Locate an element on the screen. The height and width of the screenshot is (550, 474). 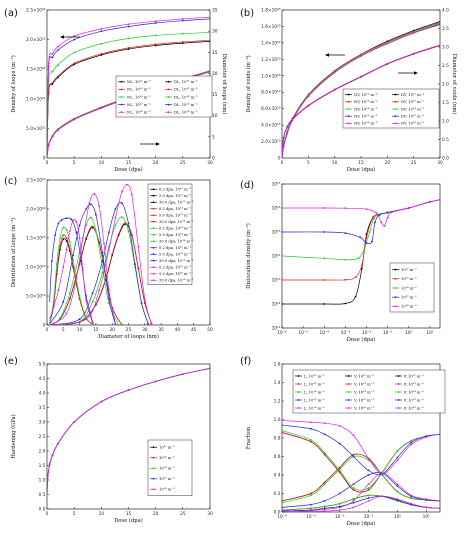
legend-label: 5.0 dpa, 10¹² m⁻² is located at coordinates (175, 196).